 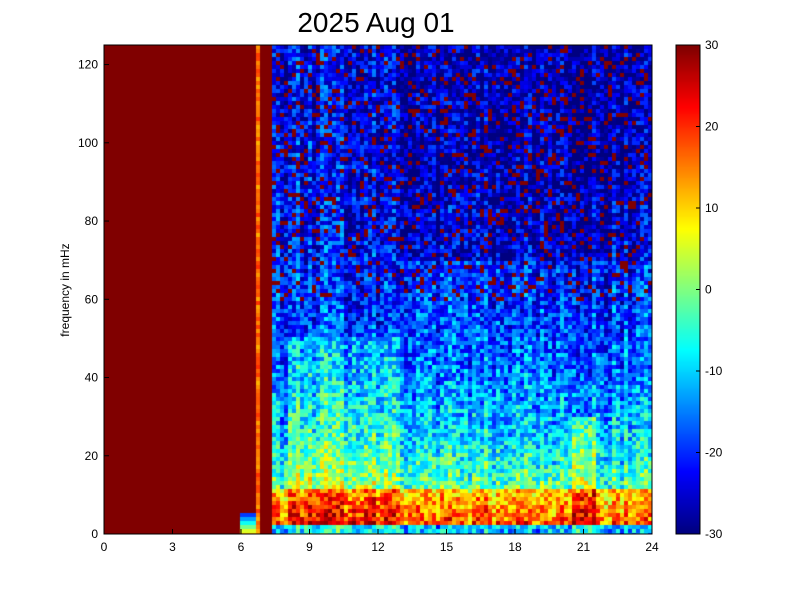 I want to click on y-tick-label: 20, so click(x=92, y=456).